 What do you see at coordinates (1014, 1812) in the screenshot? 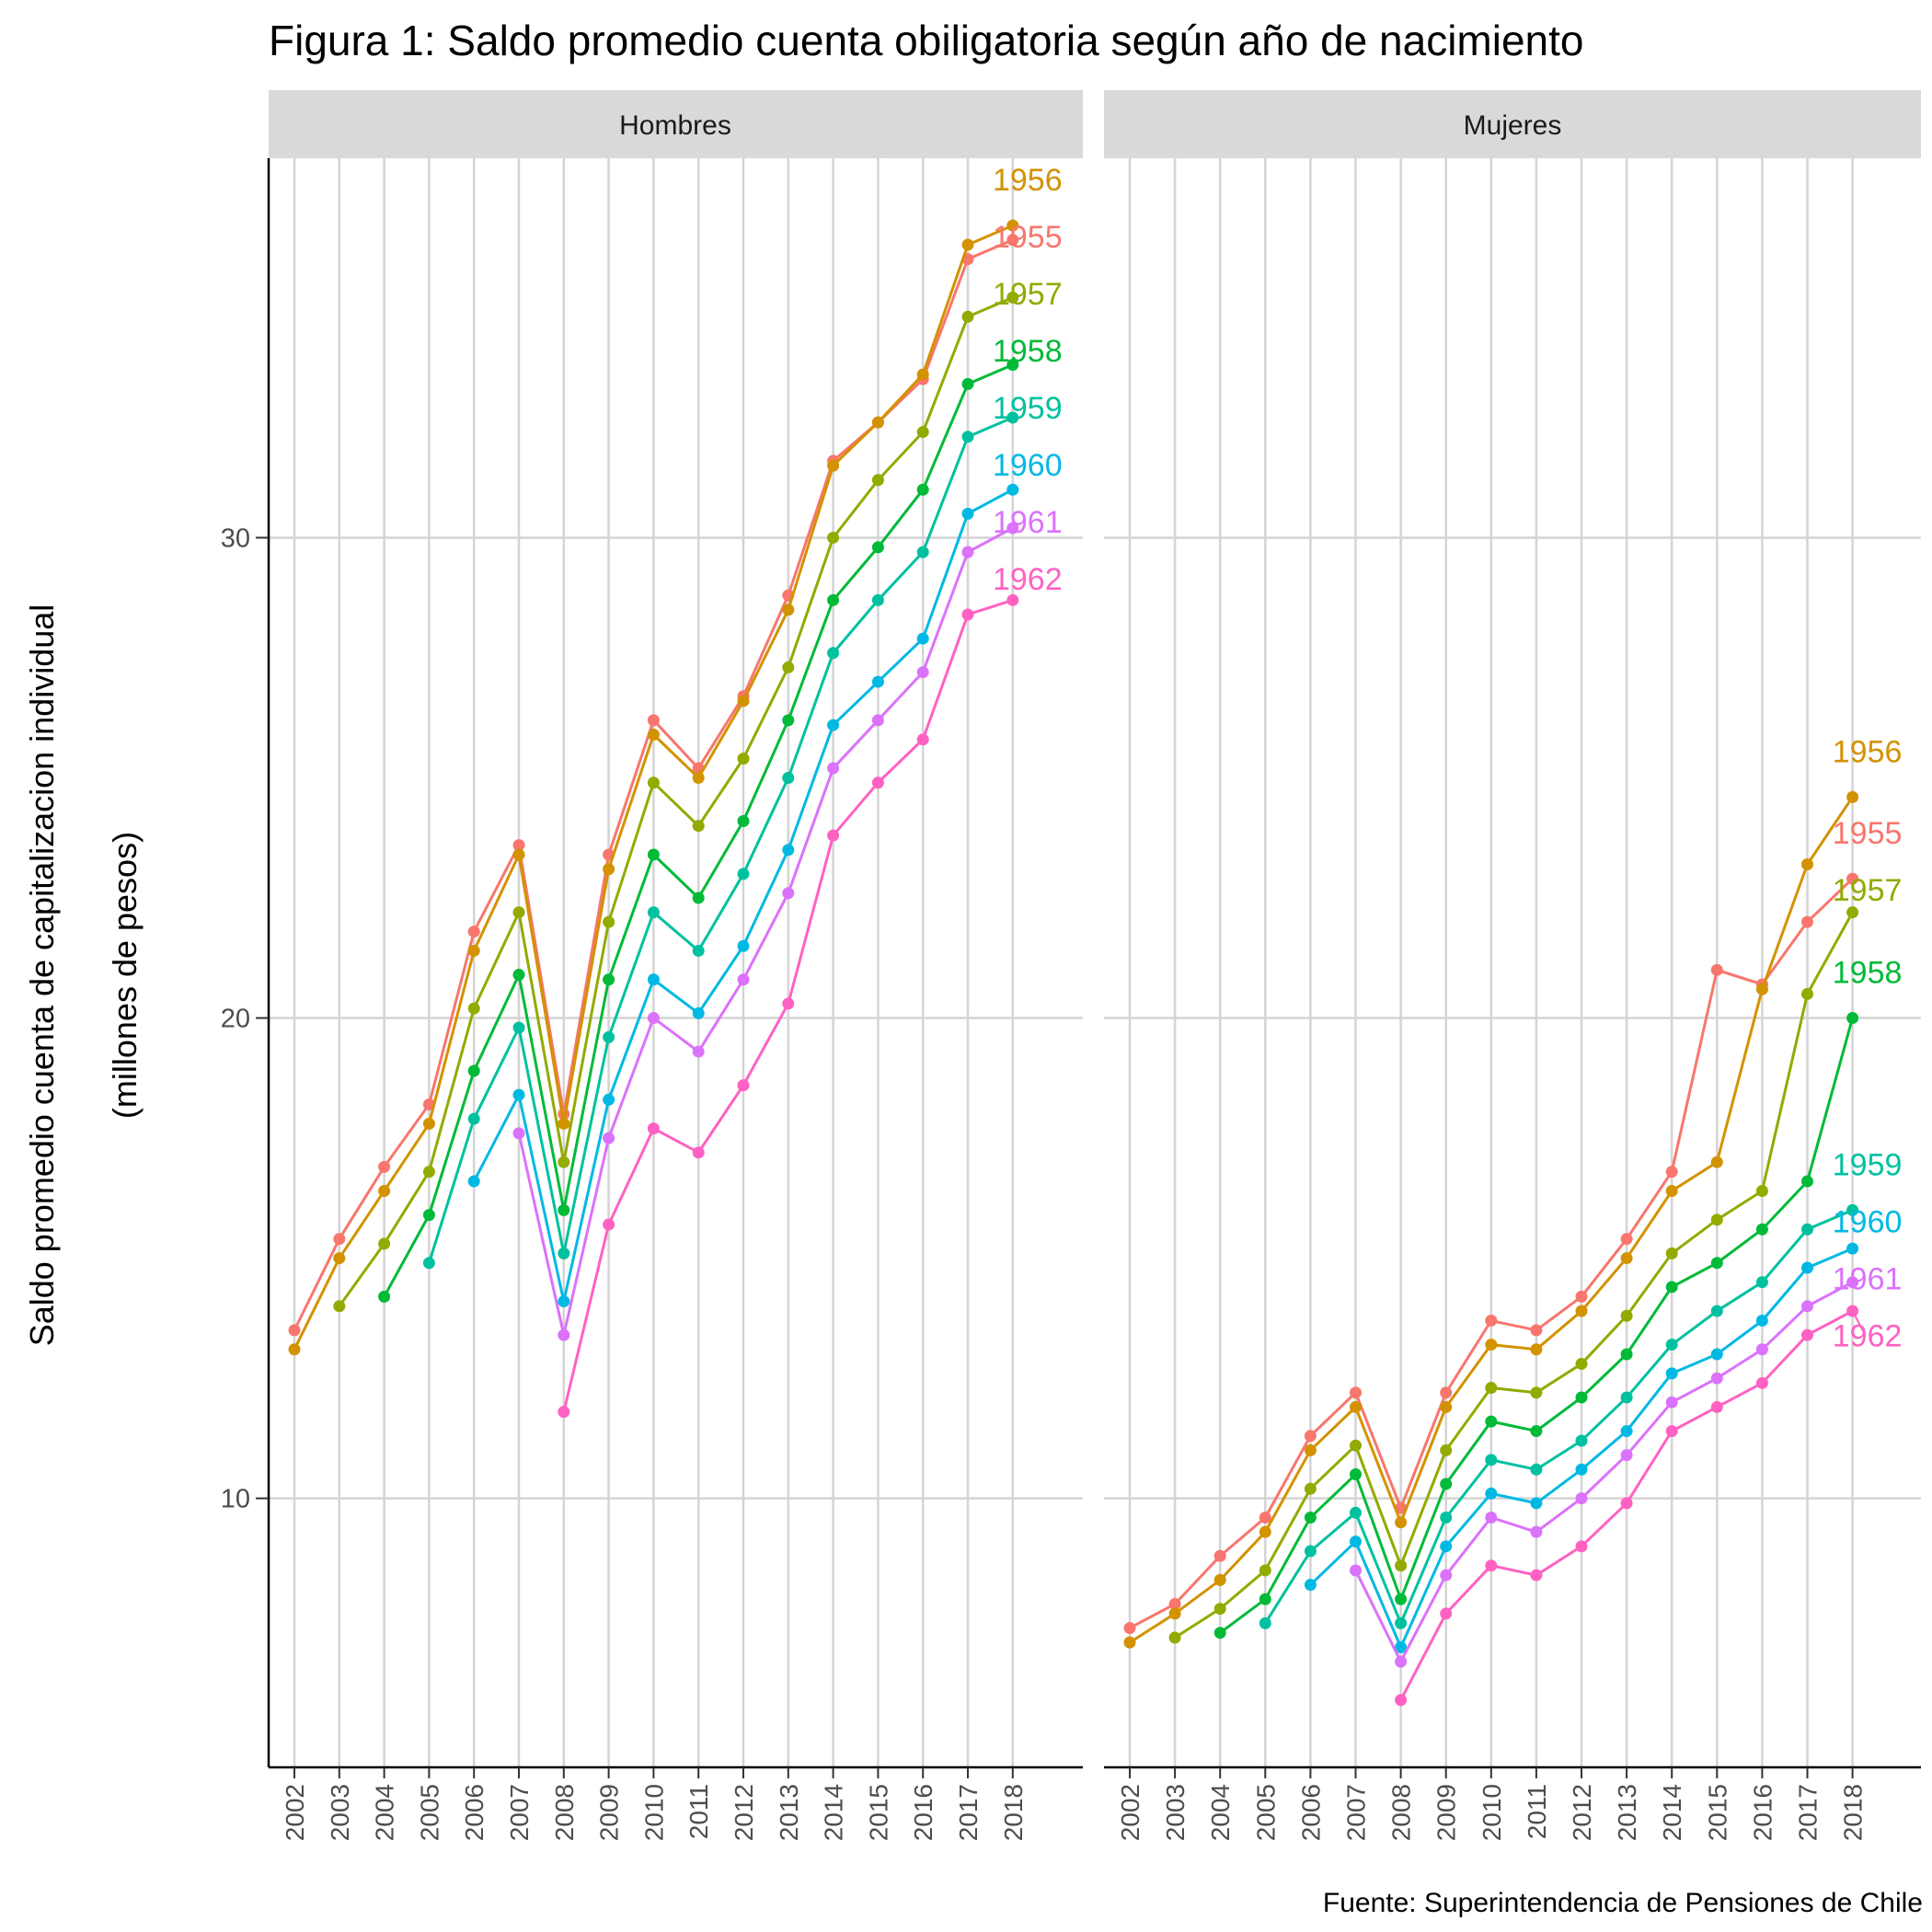
I see `x-tick-label: 2018` at bounding box center [1014, 1812].